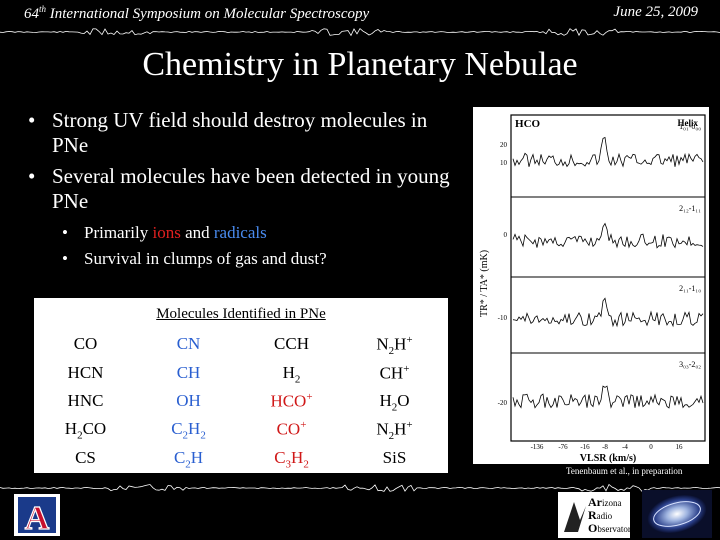 Image resolution: width=720 pixels, height=540 pixels. Describe the element at coordinates (563, 447) in the screenshot. I see `x-tick-label: -76` at that location.